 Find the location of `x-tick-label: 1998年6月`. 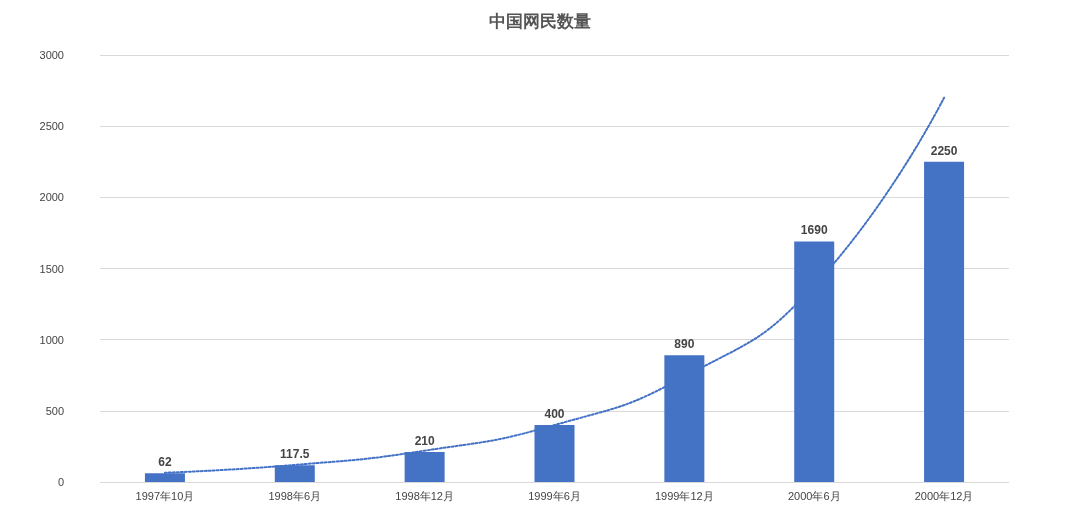

x-tick-label: 1998年6月 is located at coordinates (295, 495).